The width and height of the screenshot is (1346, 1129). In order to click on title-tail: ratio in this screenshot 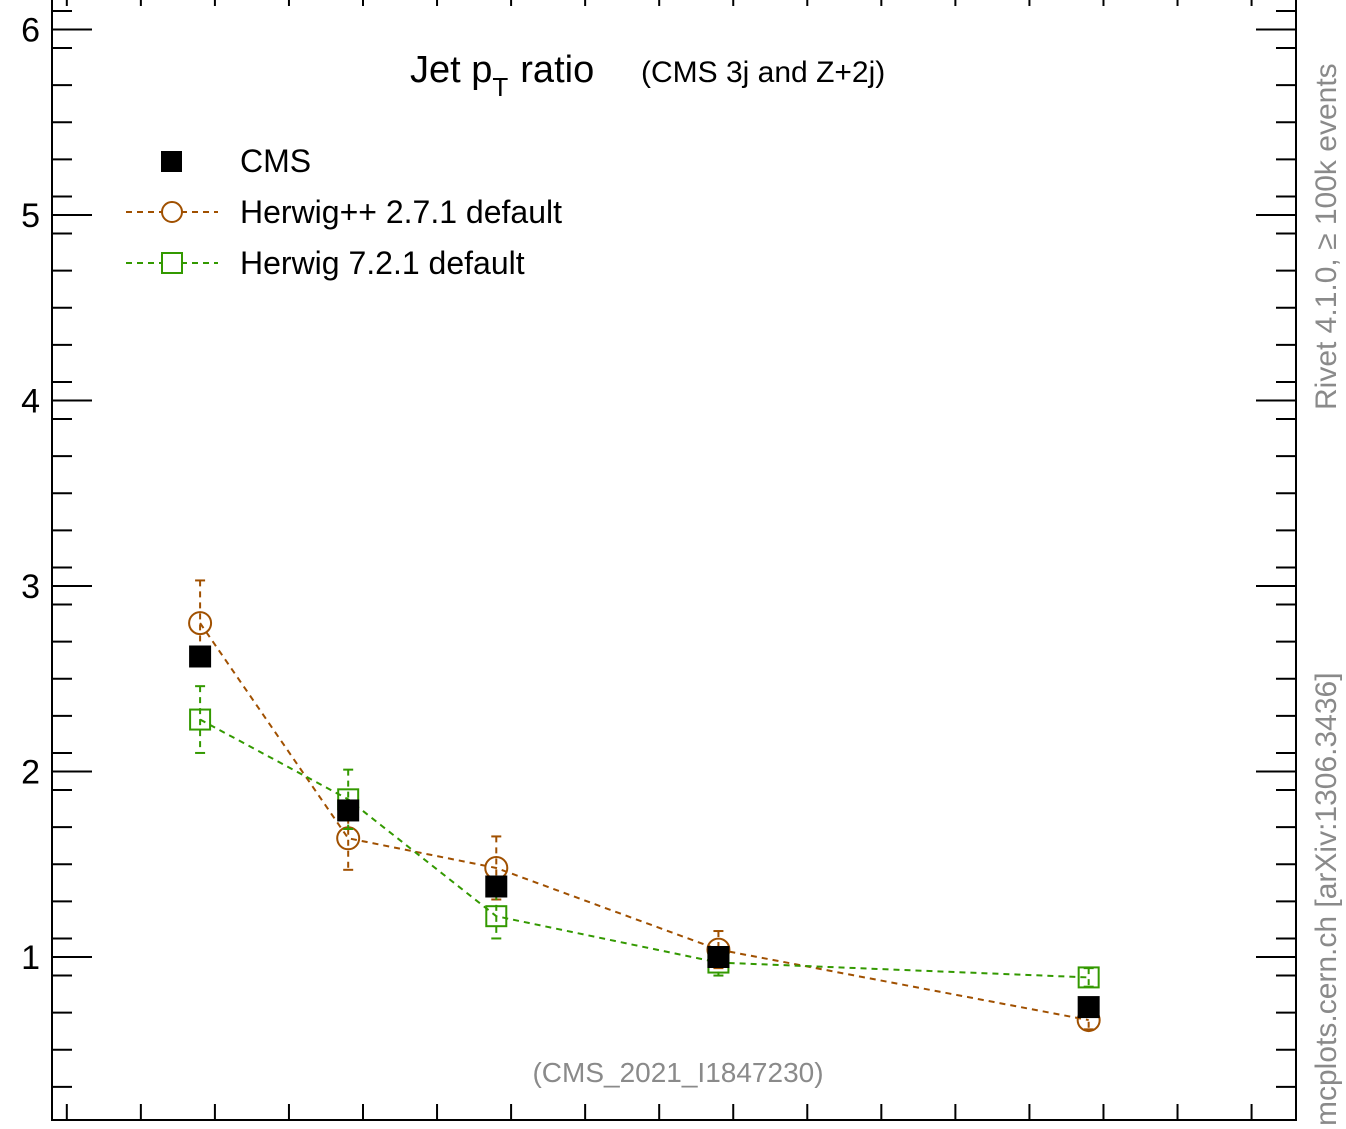, I will do `click(557, 70)`.